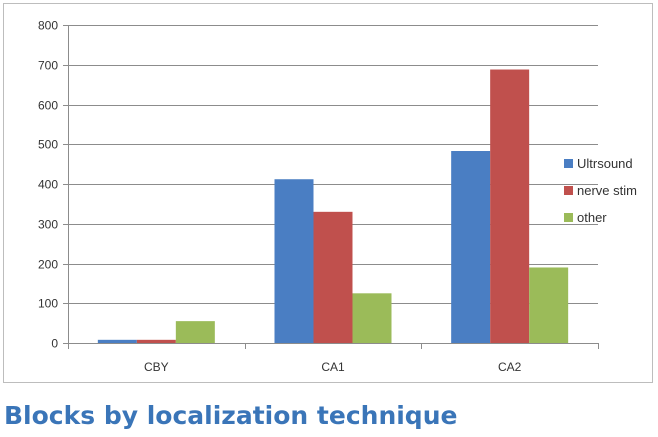 The width and height of the screenshot is (658, 437). I want to click on y-tick-label: 500, so click(48, 145).